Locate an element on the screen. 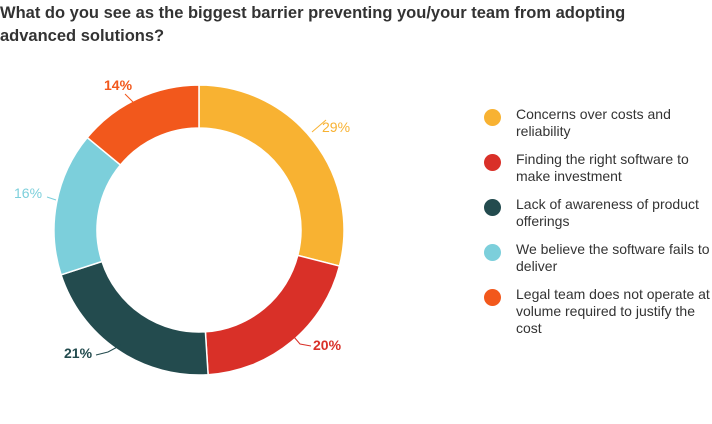  legend-item: We believe the software fails to deliver is located at coordinates (597, 258).